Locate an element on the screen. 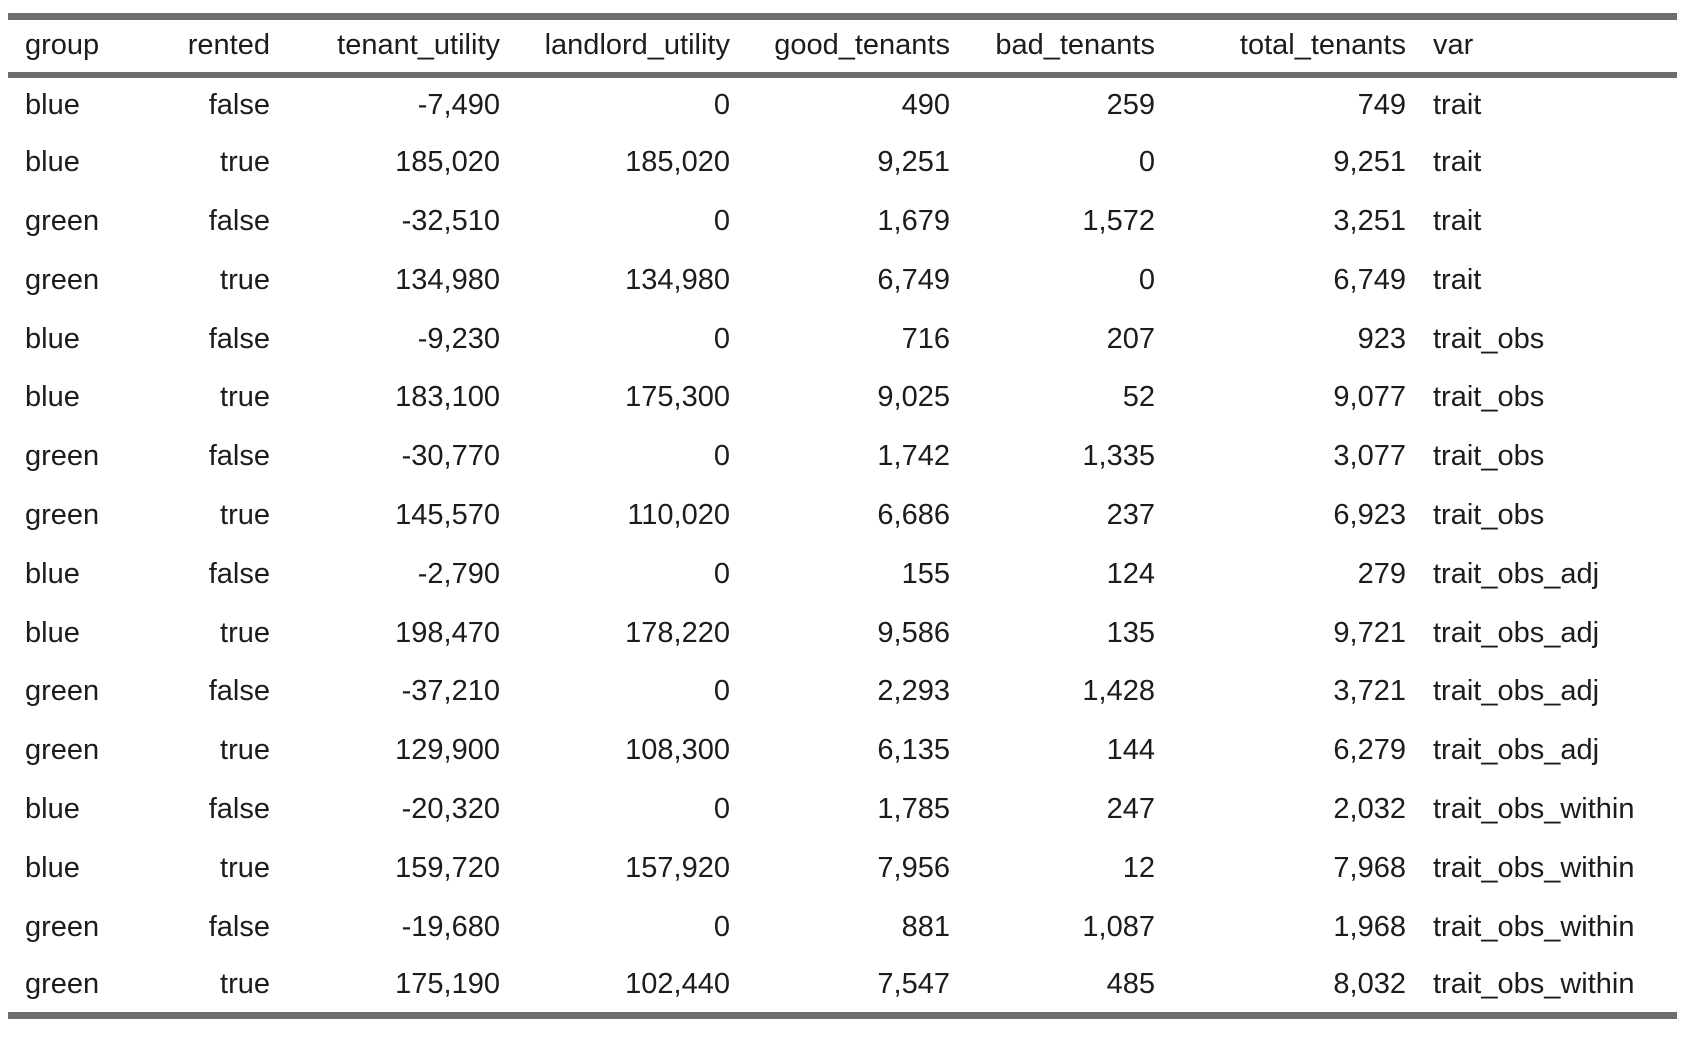 The image size is (1696, 1053). cell-landlord_utility: 175,300 is located at coordinates (677, 397).